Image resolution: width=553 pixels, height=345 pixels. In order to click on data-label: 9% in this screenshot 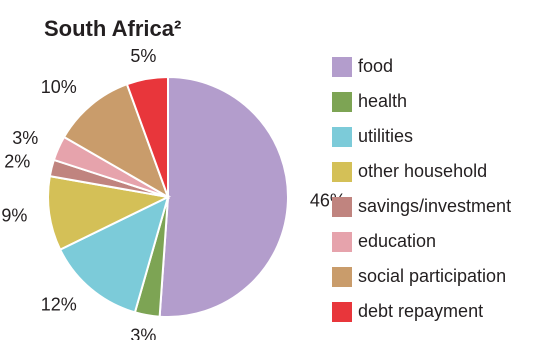, I will do `click(14, 216)`.